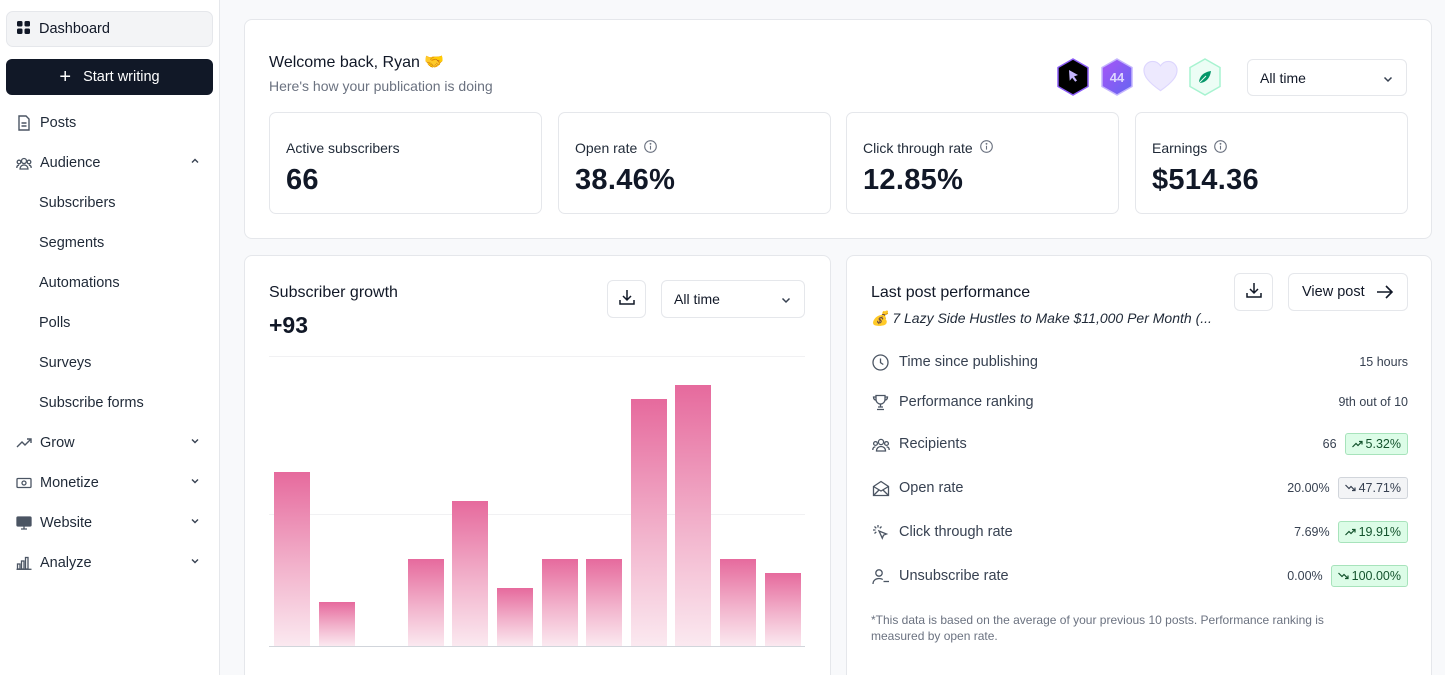  Describe the element at coordinates (109, 243) in the screenshot. I see `sidebar-item-segments: Segments` at that location.